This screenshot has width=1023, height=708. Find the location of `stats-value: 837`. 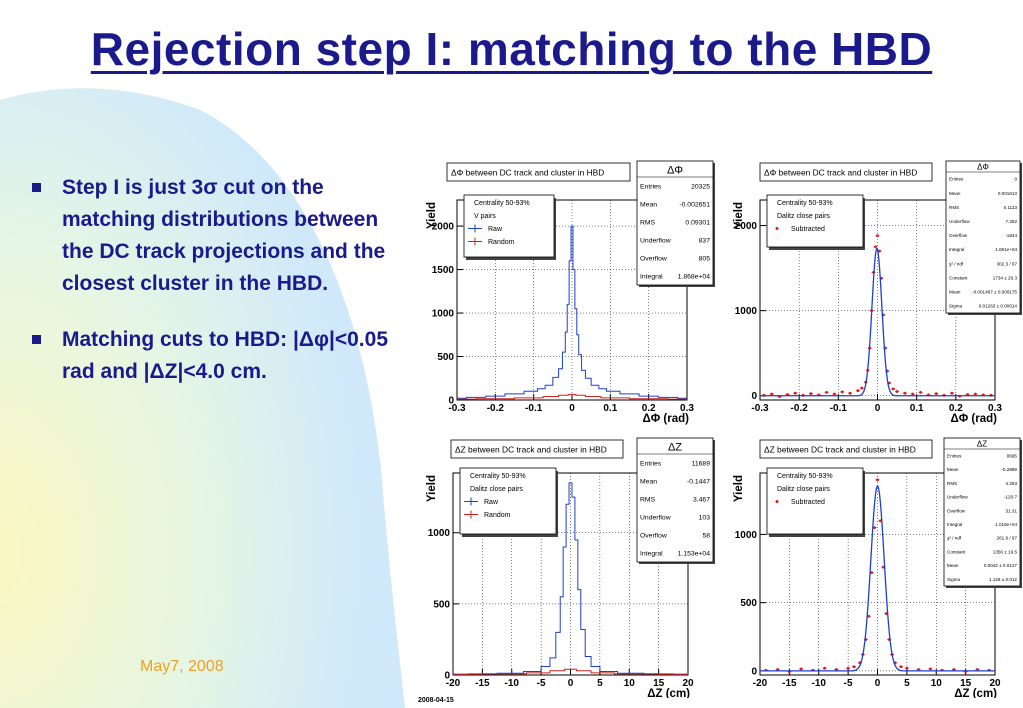

stats-value: 837 is located at coordinates (705, 240).